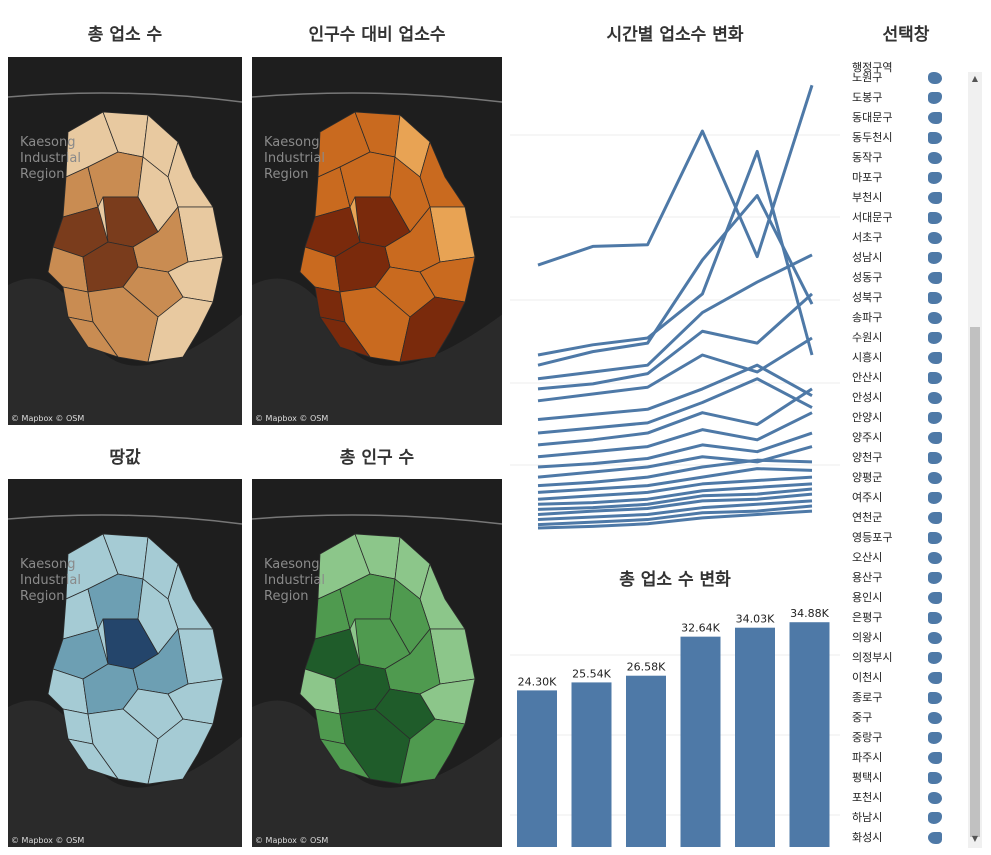  I want to click on scroll-down-icon: ▼, so click(975, 838).